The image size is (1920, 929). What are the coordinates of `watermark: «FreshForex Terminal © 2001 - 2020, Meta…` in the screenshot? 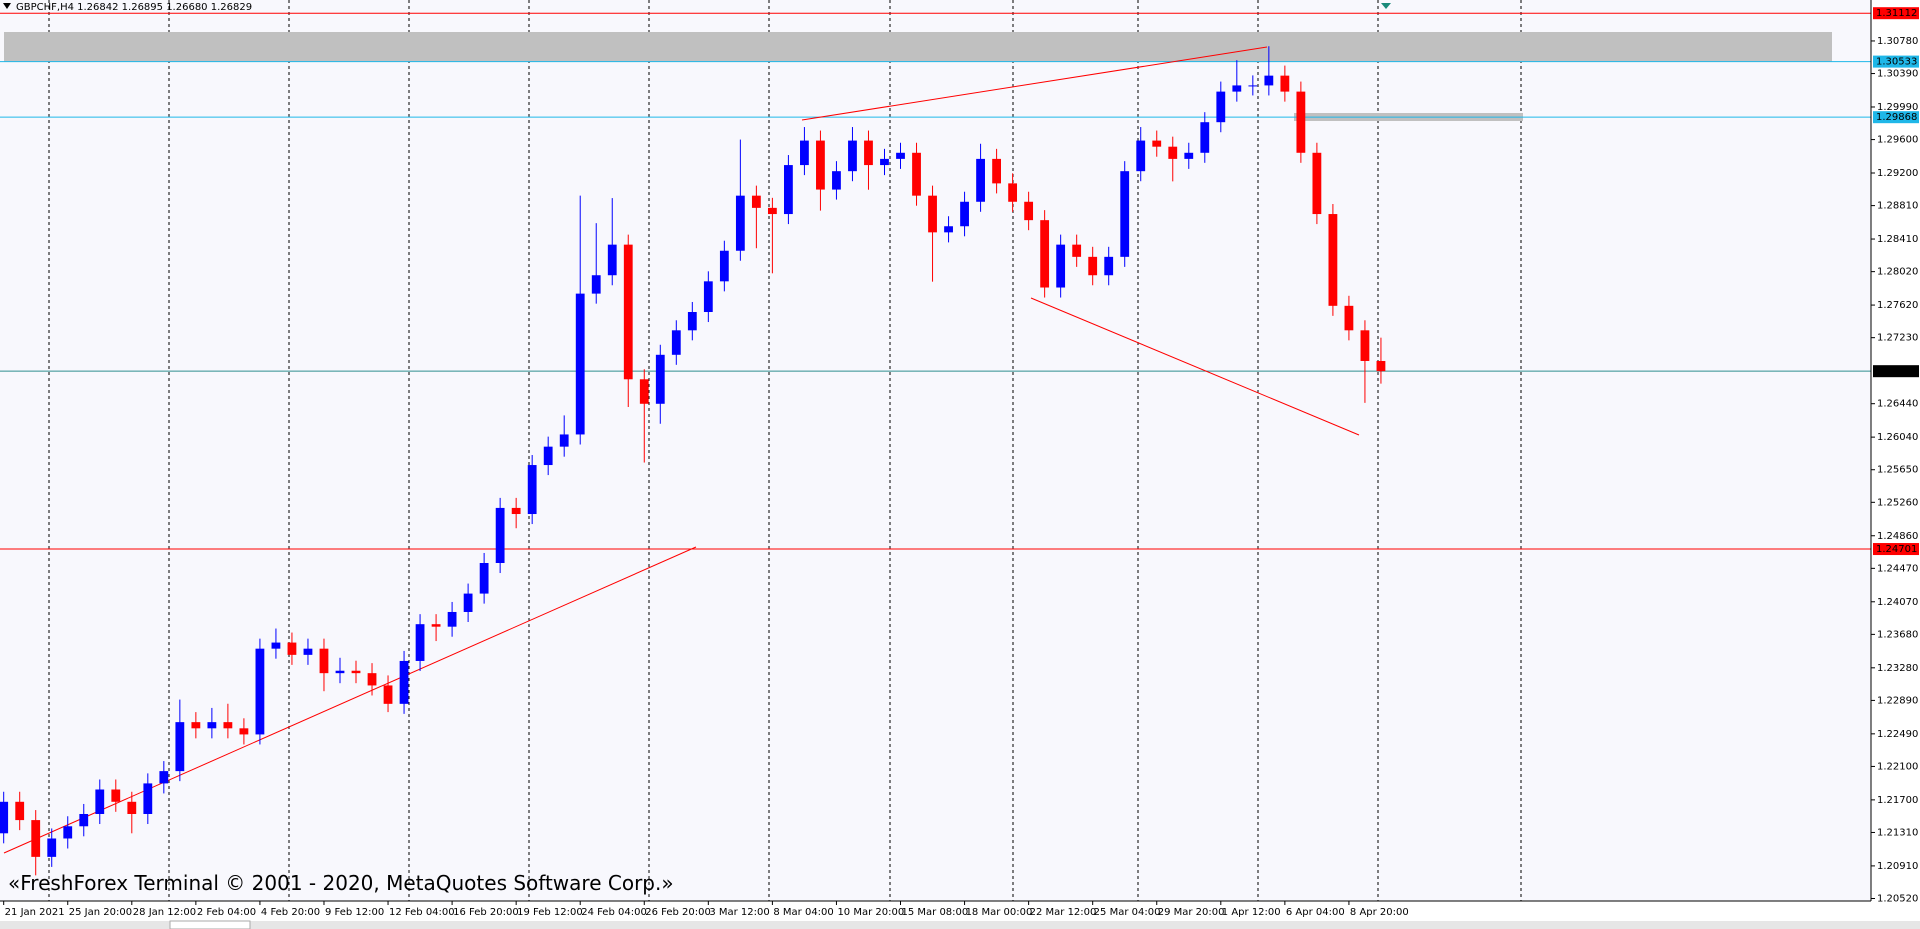 It's located at (341, 883).